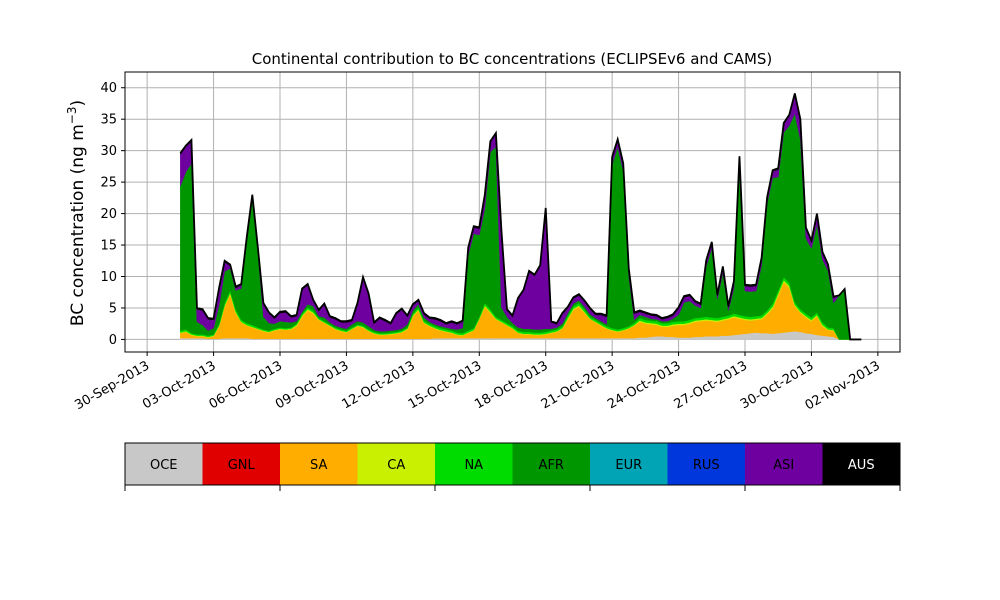 This screenshot has width=1000, height=600. What do you see at coordinates (246, 385) in the screenshot?
I see `x-tick-label: 06-Oct-2013` at bounding box center [246, 385].